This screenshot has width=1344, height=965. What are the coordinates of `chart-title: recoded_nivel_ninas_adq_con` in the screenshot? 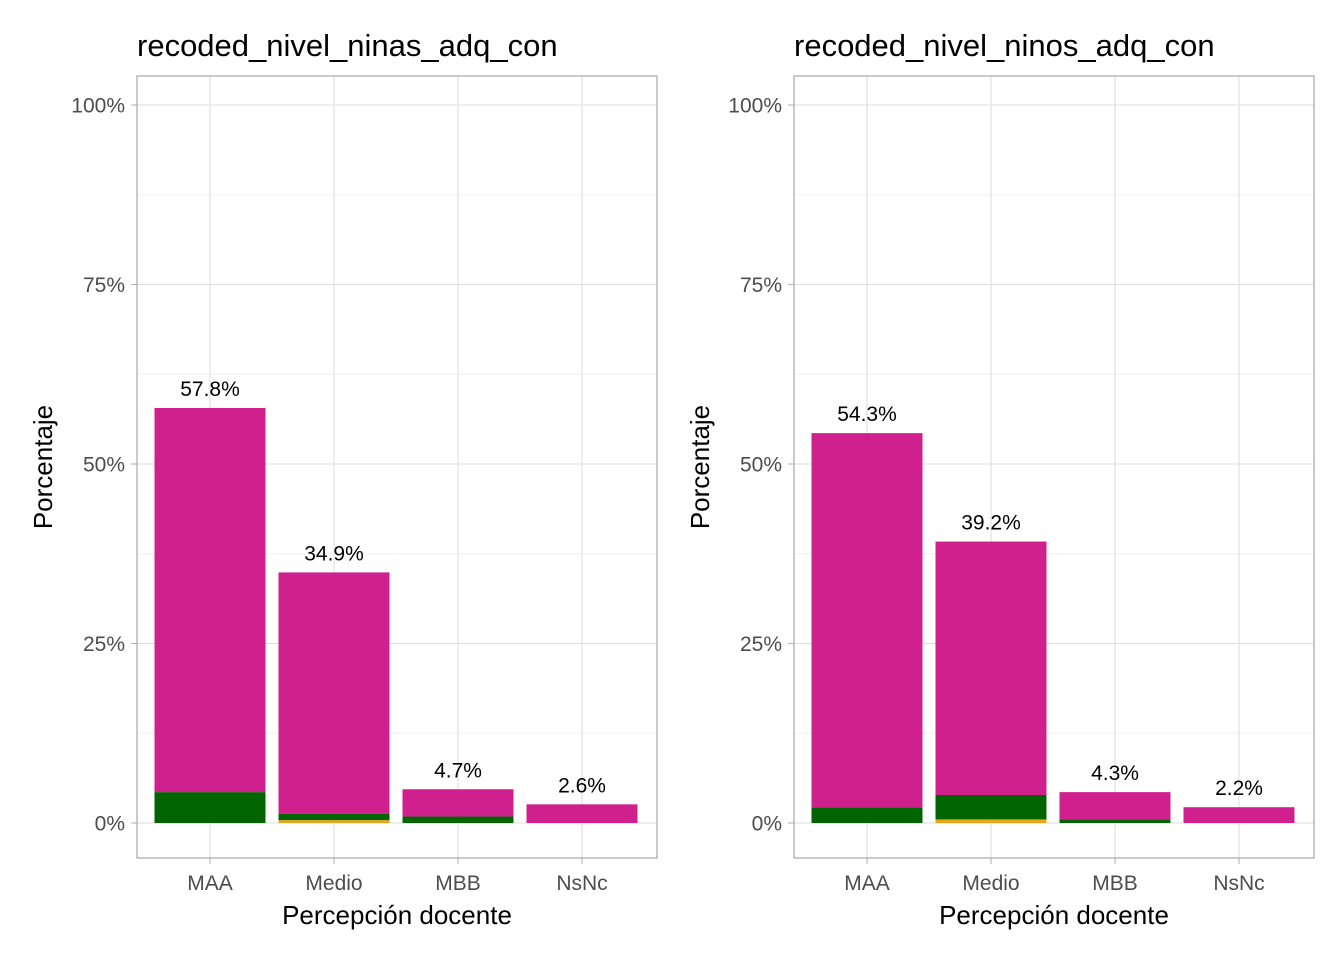 It's located at (347, 45).